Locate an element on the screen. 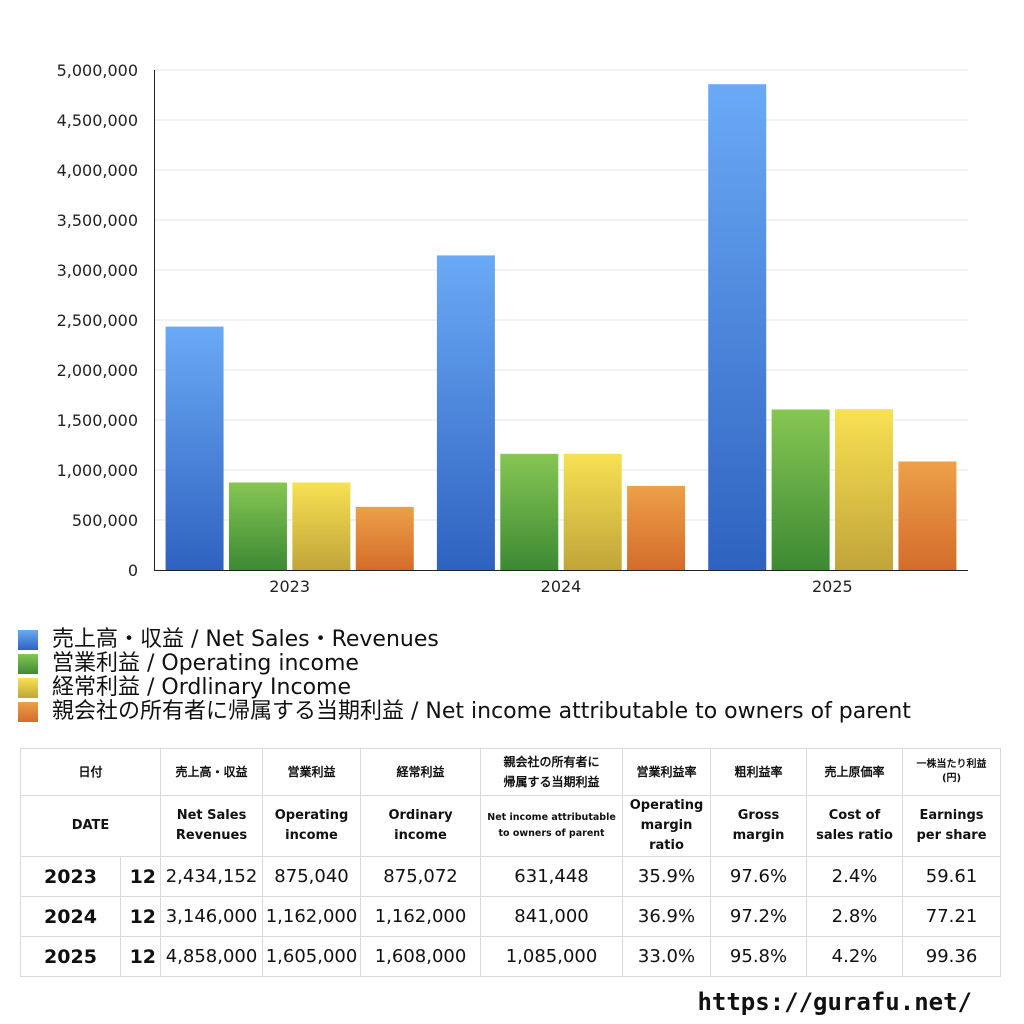 This screenshot has width=1024, height=1024. header-op-margin-ja: 営業利益率 is located at coordinates (667, 772).